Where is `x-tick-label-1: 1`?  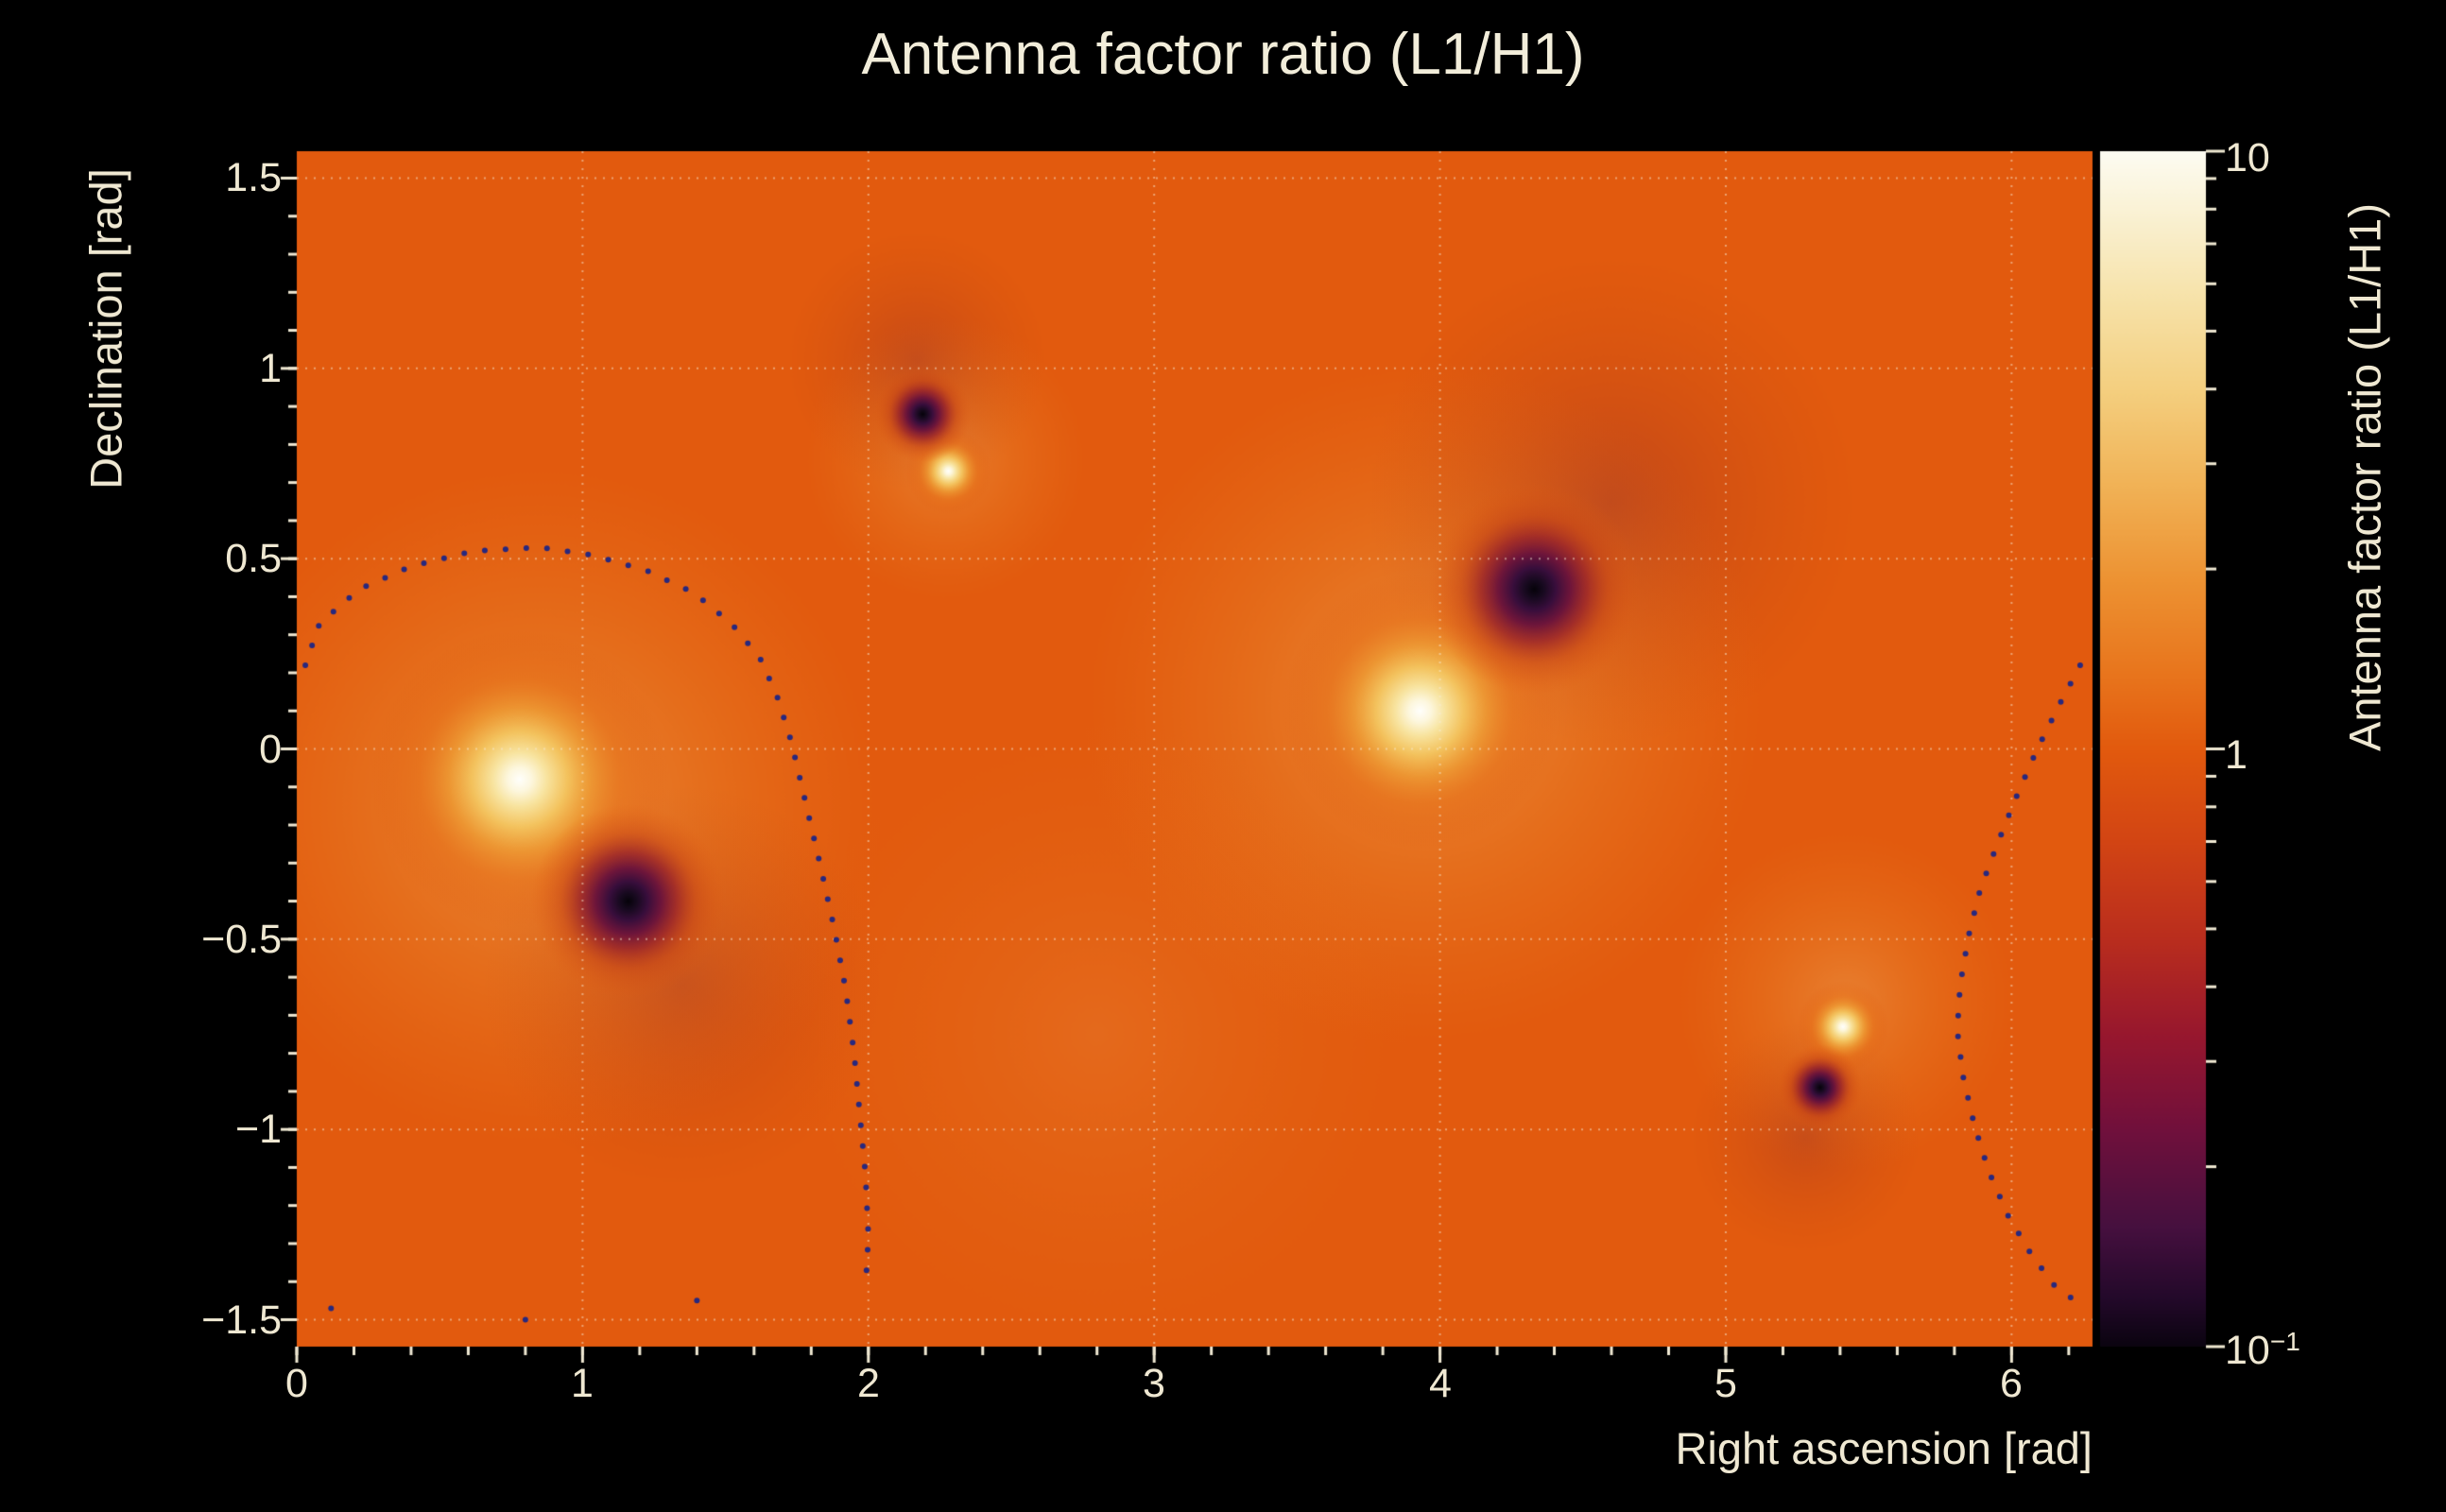 x-tick-label-1: 1 is located at coordinates (582, 1383).